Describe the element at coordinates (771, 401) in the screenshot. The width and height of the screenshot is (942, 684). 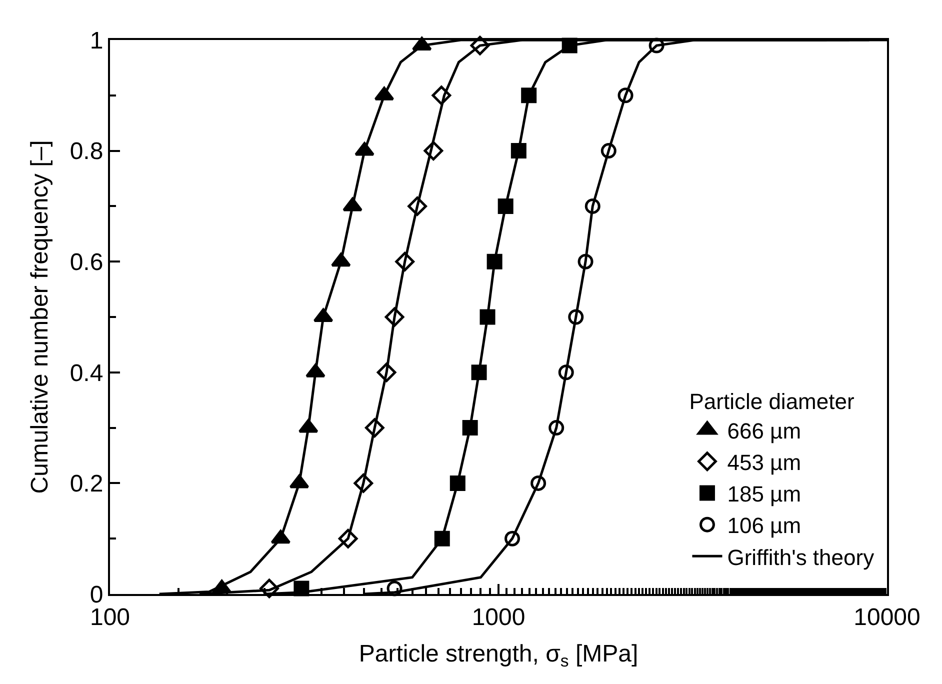
I see `legend-title: Particle diameter` at that location.